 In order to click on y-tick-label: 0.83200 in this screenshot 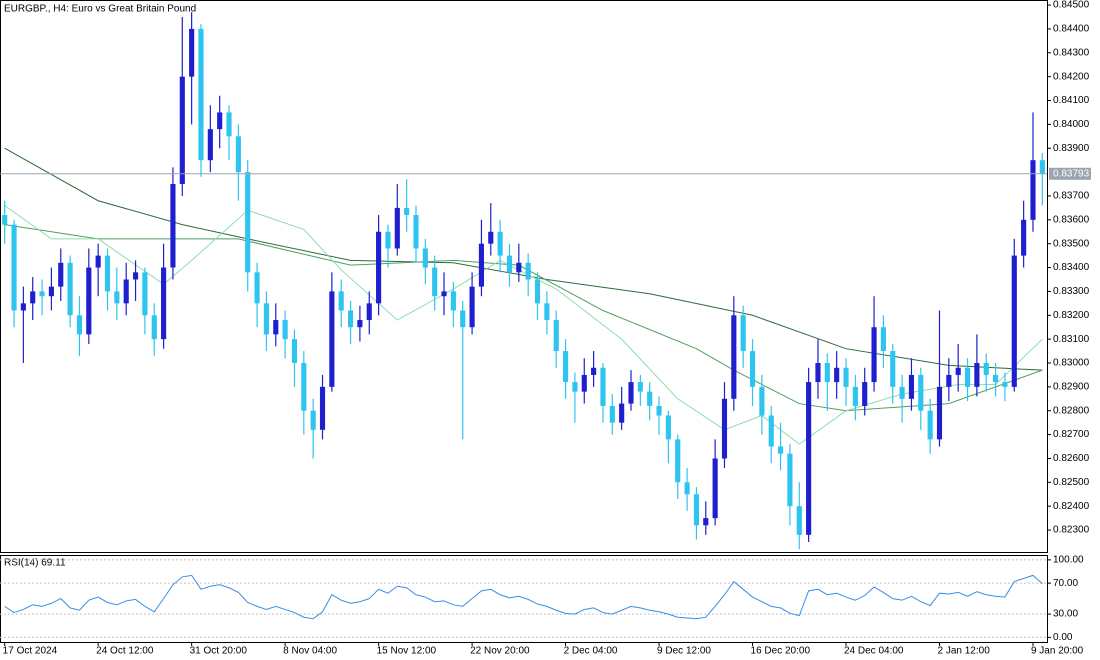, I will do `click(1071, 315)`.